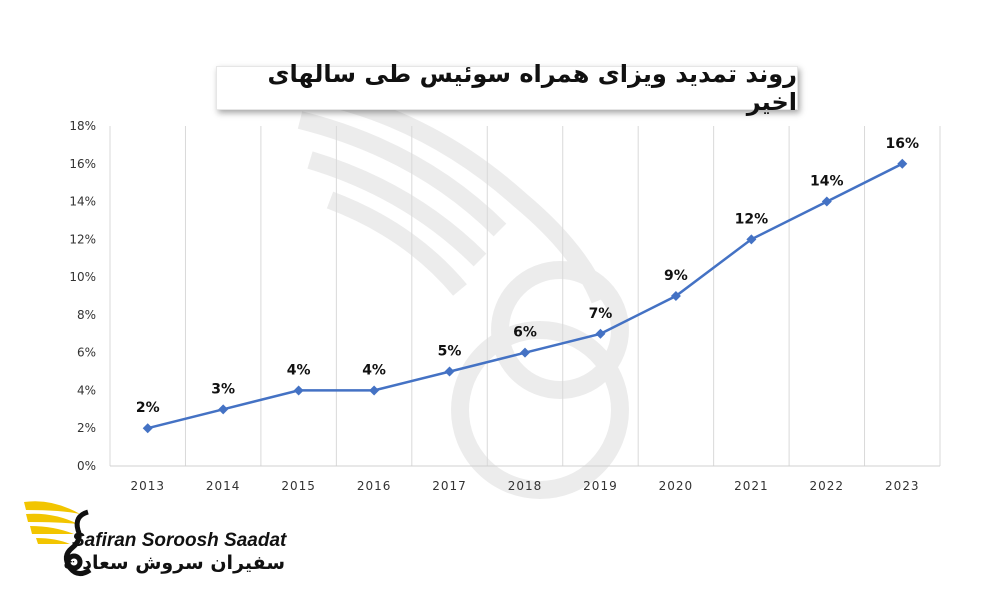 The width and height of the screenshot is (1000, 600). What do you see at coordinates (676, 486) in the screenshot?
I see `x-tick-label: 2020` at bounding box center [676, 486].